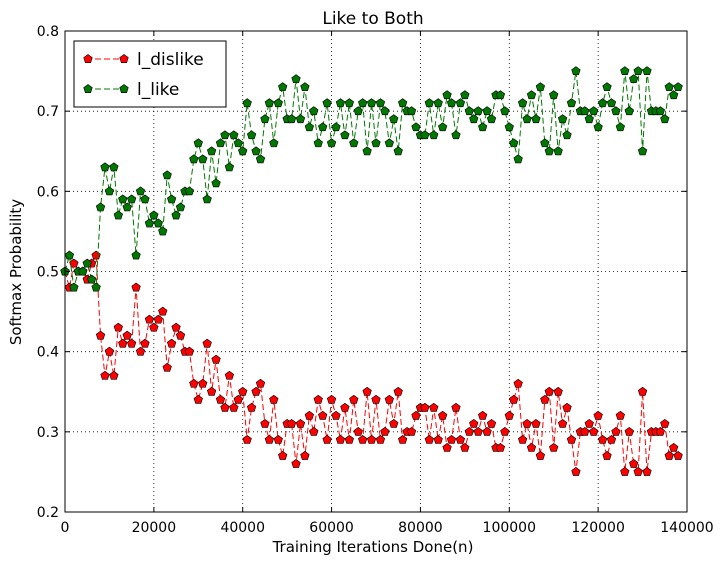 This screenshot has width=725, height=564. Describe the element at coordinates (48, 433) in the screenshot. I see `y-tick-label: 0.3` at that location.